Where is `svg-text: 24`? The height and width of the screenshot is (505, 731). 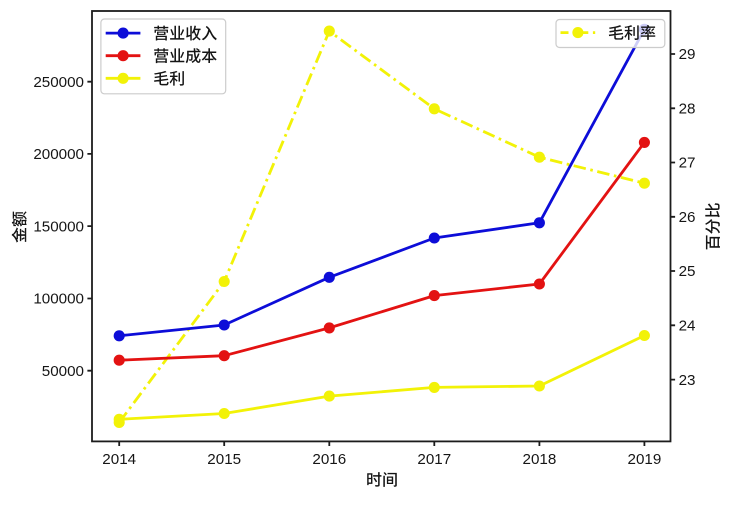
svg-text: 24 is located at coordinates (687, 326).